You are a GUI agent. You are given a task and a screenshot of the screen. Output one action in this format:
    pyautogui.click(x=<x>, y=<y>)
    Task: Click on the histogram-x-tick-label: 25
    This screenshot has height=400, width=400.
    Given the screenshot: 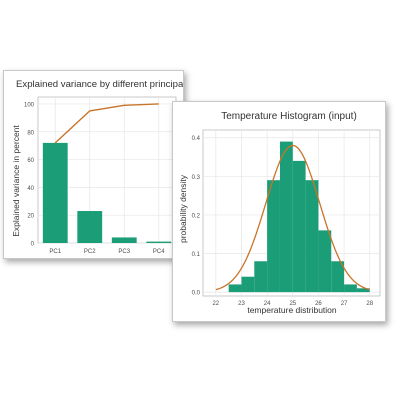 What is the action you would take?
    pyautogui.click(x=292, y=304)
    